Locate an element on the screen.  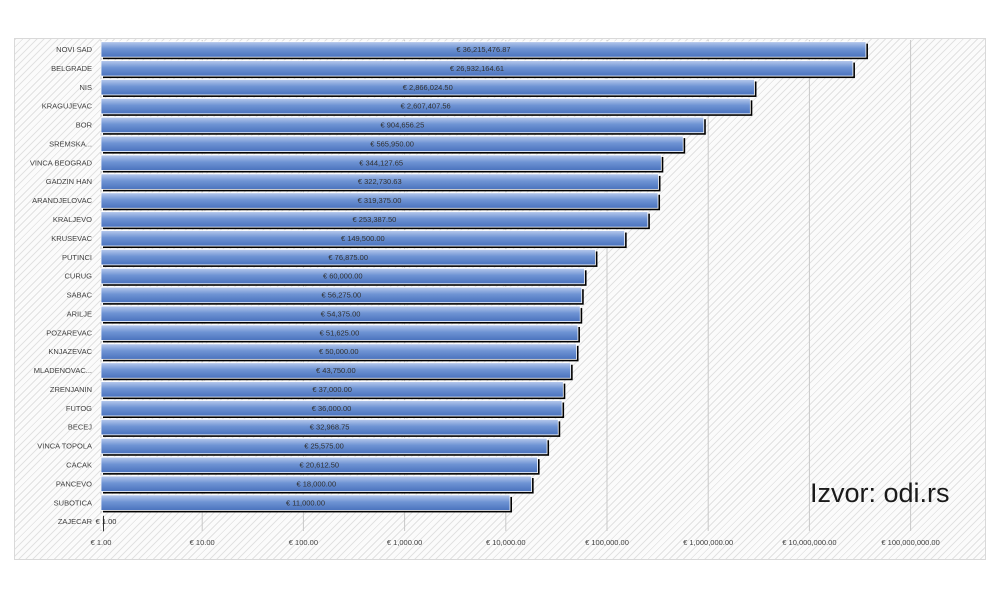
value-label: € 54,375.00 is located at coordinates (341, 313).